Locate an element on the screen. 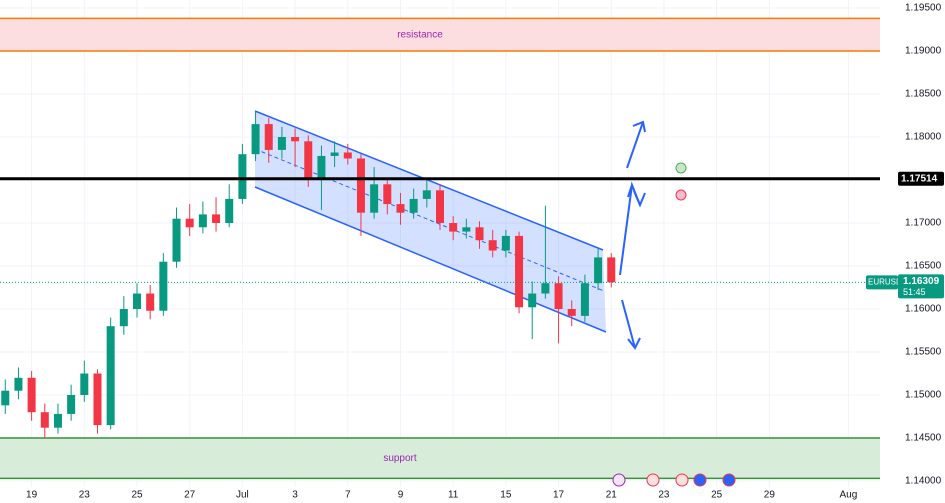 The height and width of the screenshot is (503, 945). y-tick-label: 1.19000 is located at coordinates (923, 51).